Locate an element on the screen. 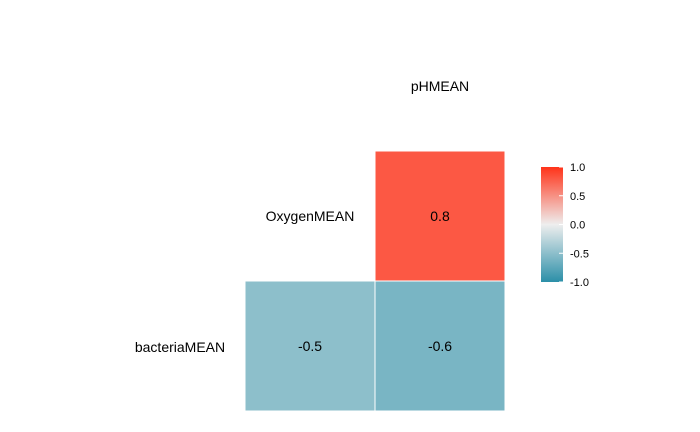  cell-value-label: 0.8 is located at coordinates (440, 216).